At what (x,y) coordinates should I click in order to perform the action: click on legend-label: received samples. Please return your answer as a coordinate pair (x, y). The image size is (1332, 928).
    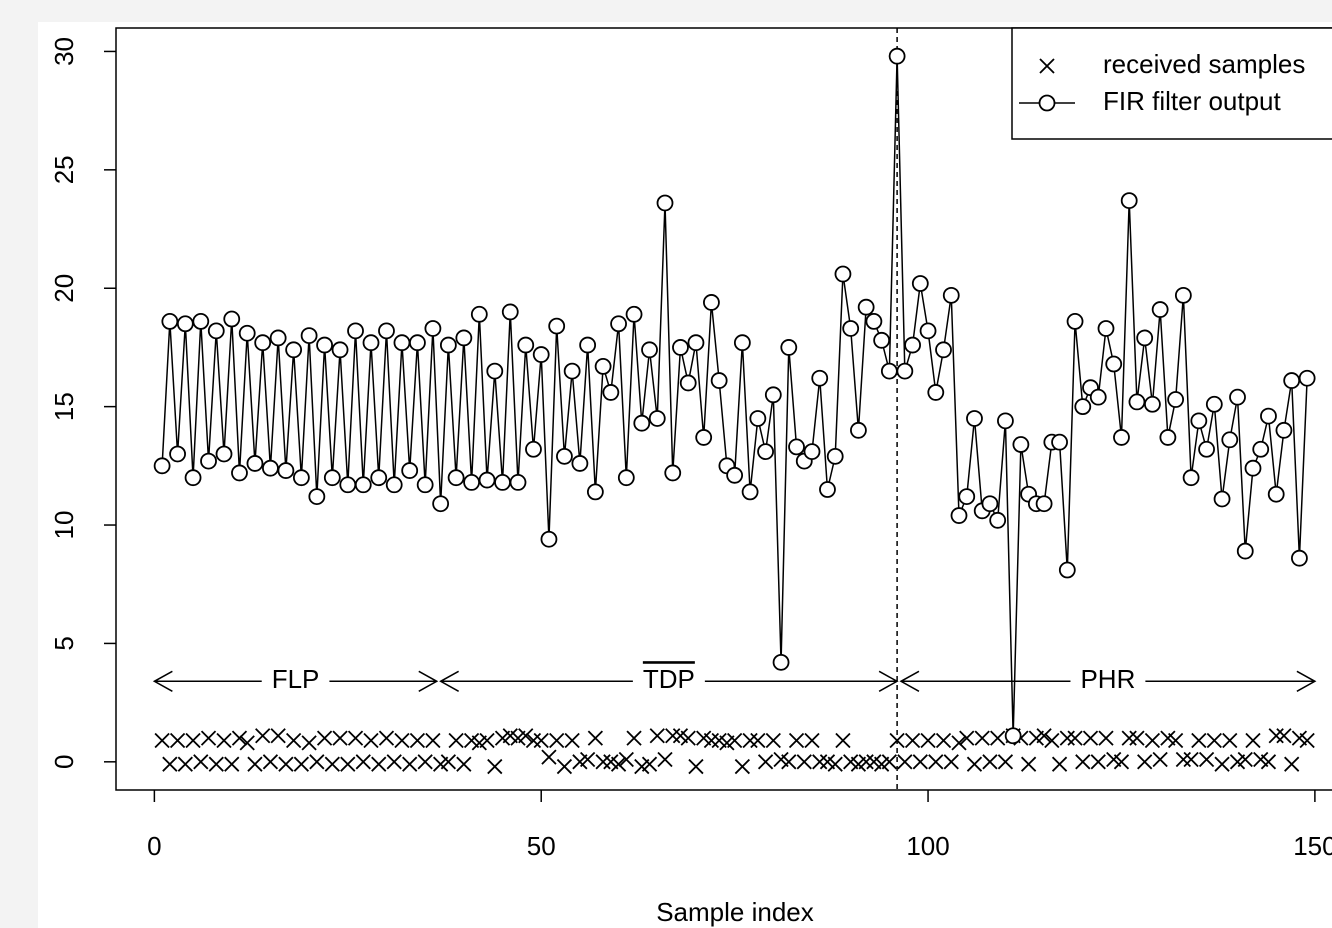
    Looking at the image, I should click on (1204, 64).